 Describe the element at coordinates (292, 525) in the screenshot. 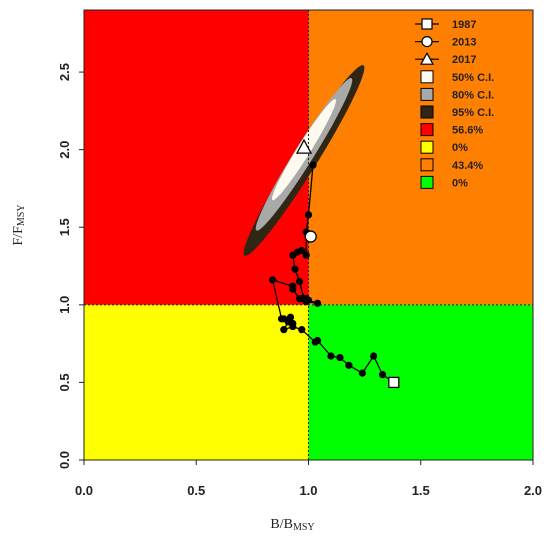

I see `x-axis-title: B/BMSY` at that location.